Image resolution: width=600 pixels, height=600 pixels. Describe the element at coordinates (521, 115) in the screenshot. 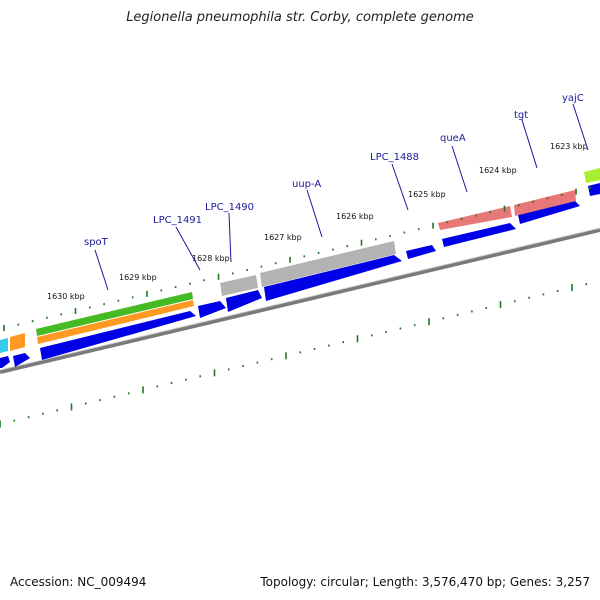

I see `gene-label-tgt: tgt` at that location.